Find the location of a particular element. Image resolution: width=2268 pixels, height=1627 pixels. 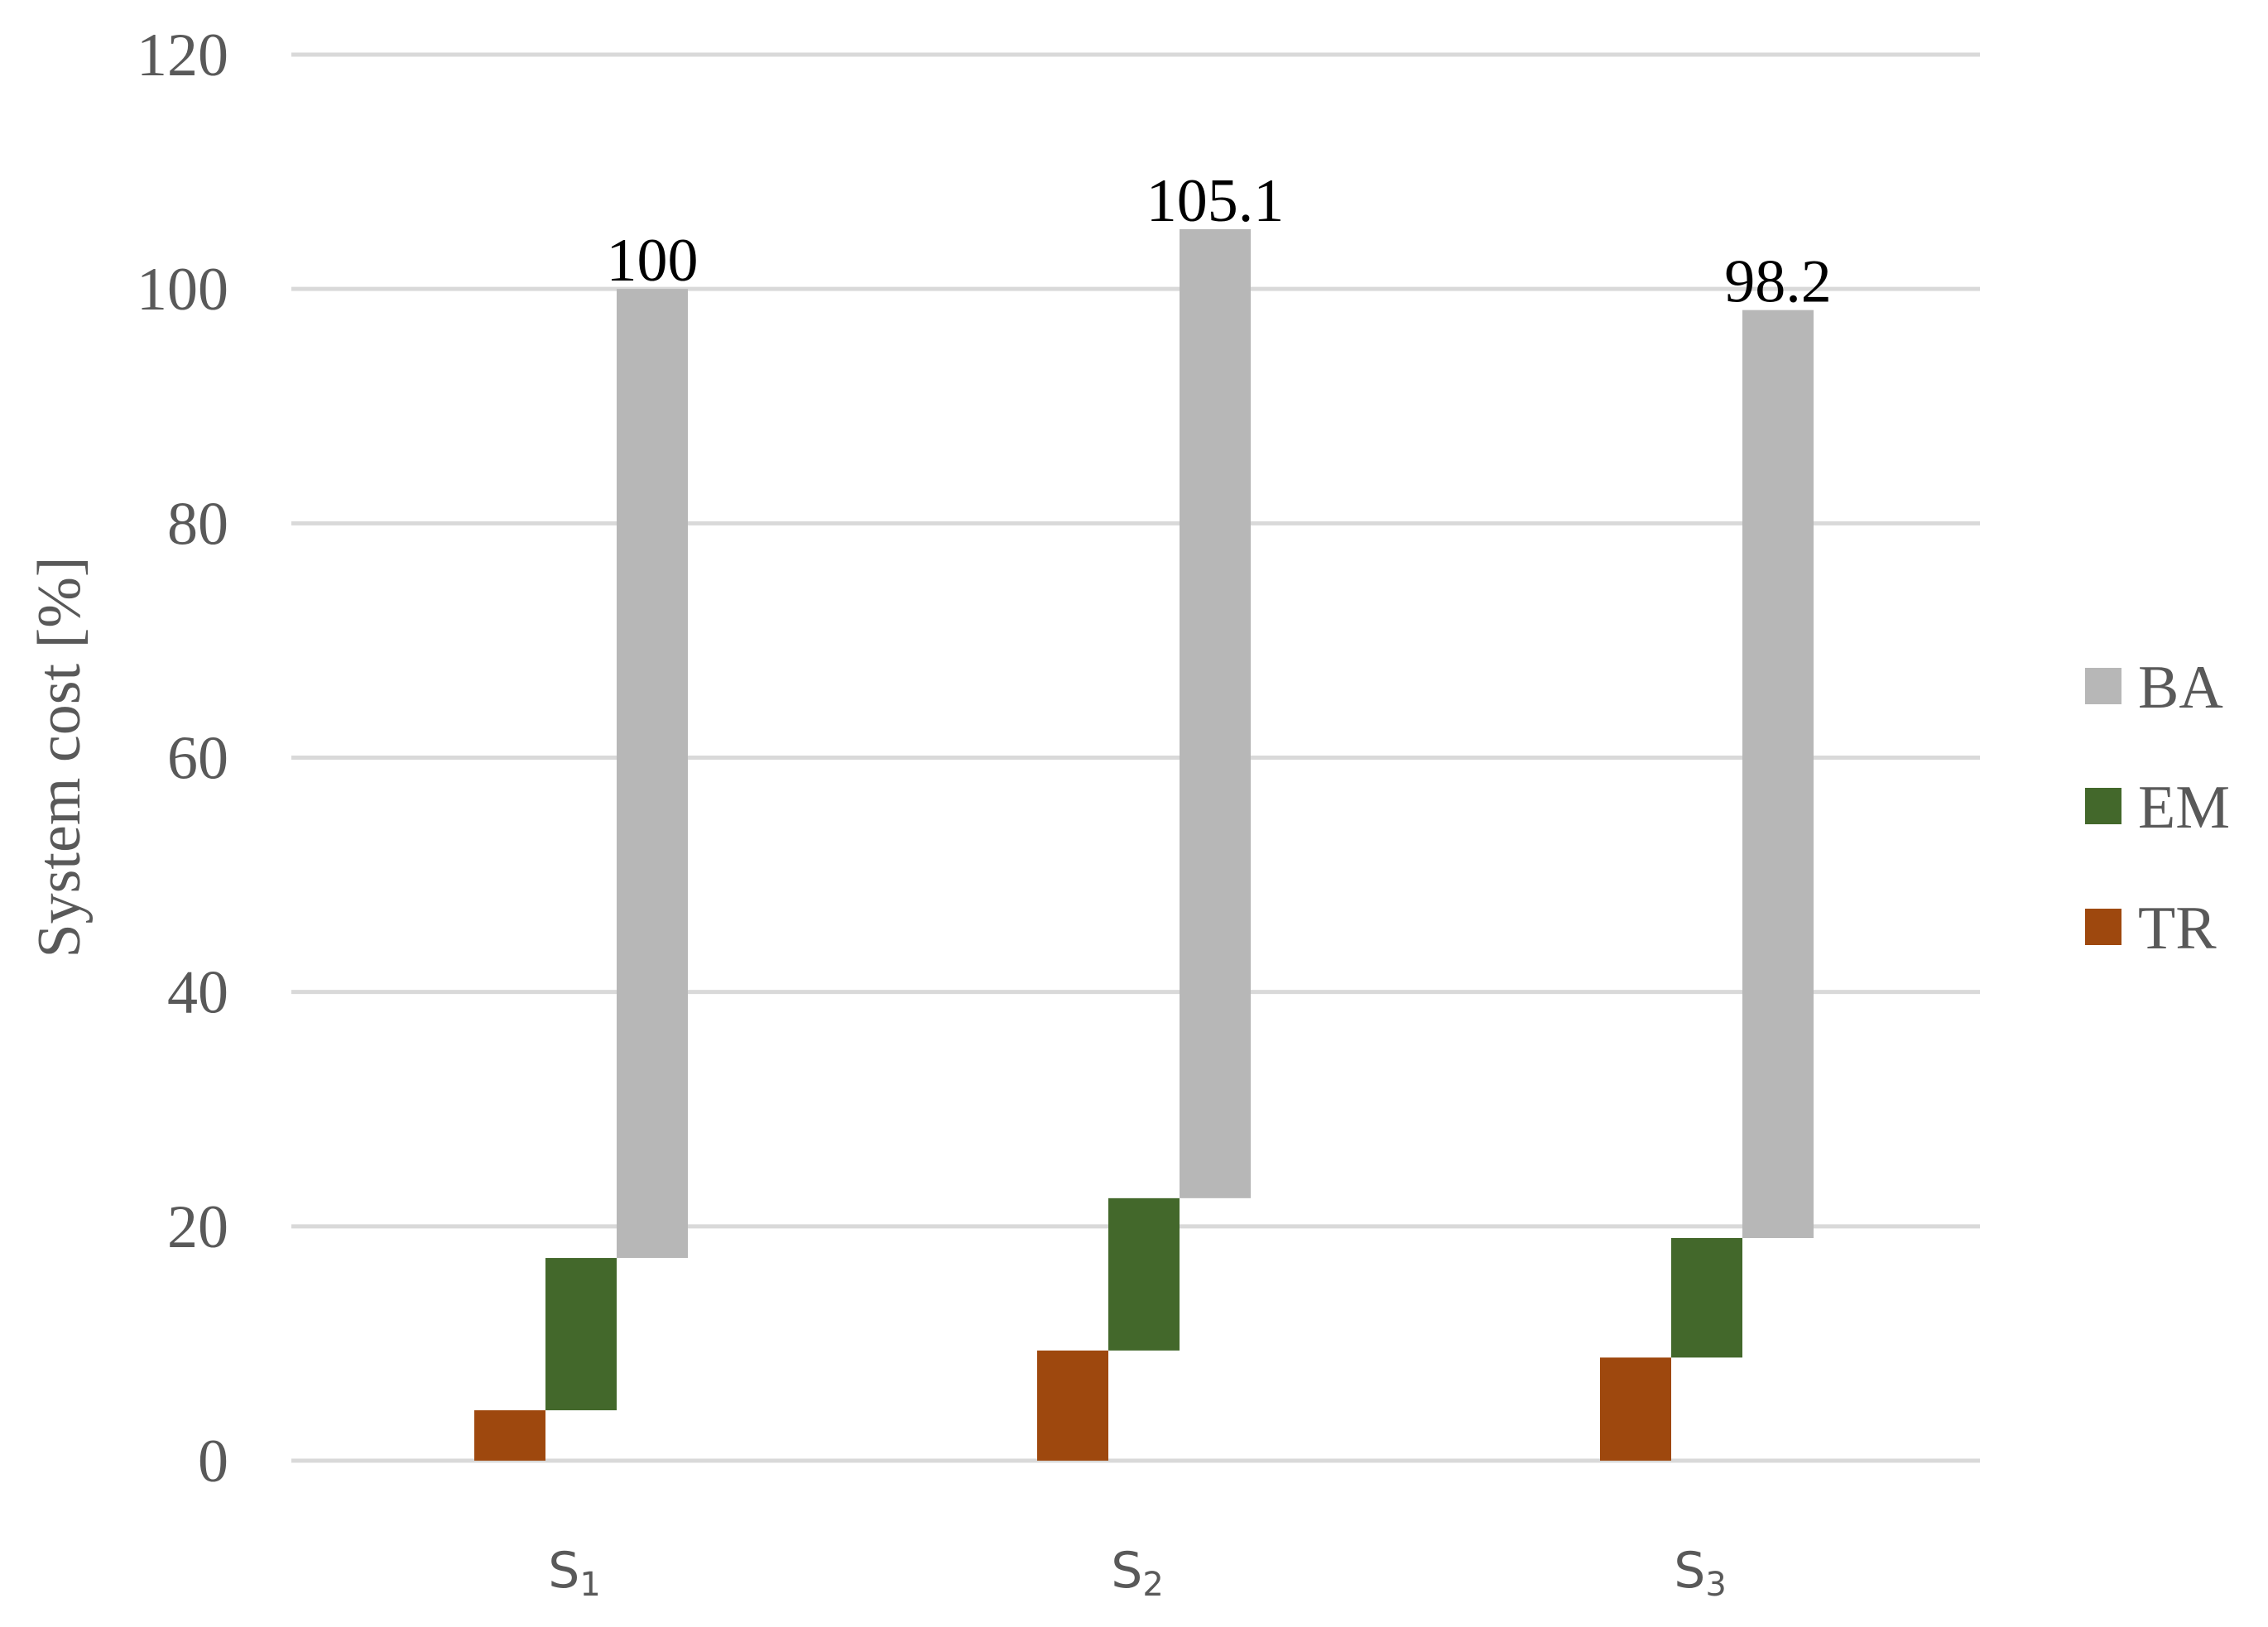

x-axis-categories: S1 S2 S3 is located at coordinates (1137, 1573).